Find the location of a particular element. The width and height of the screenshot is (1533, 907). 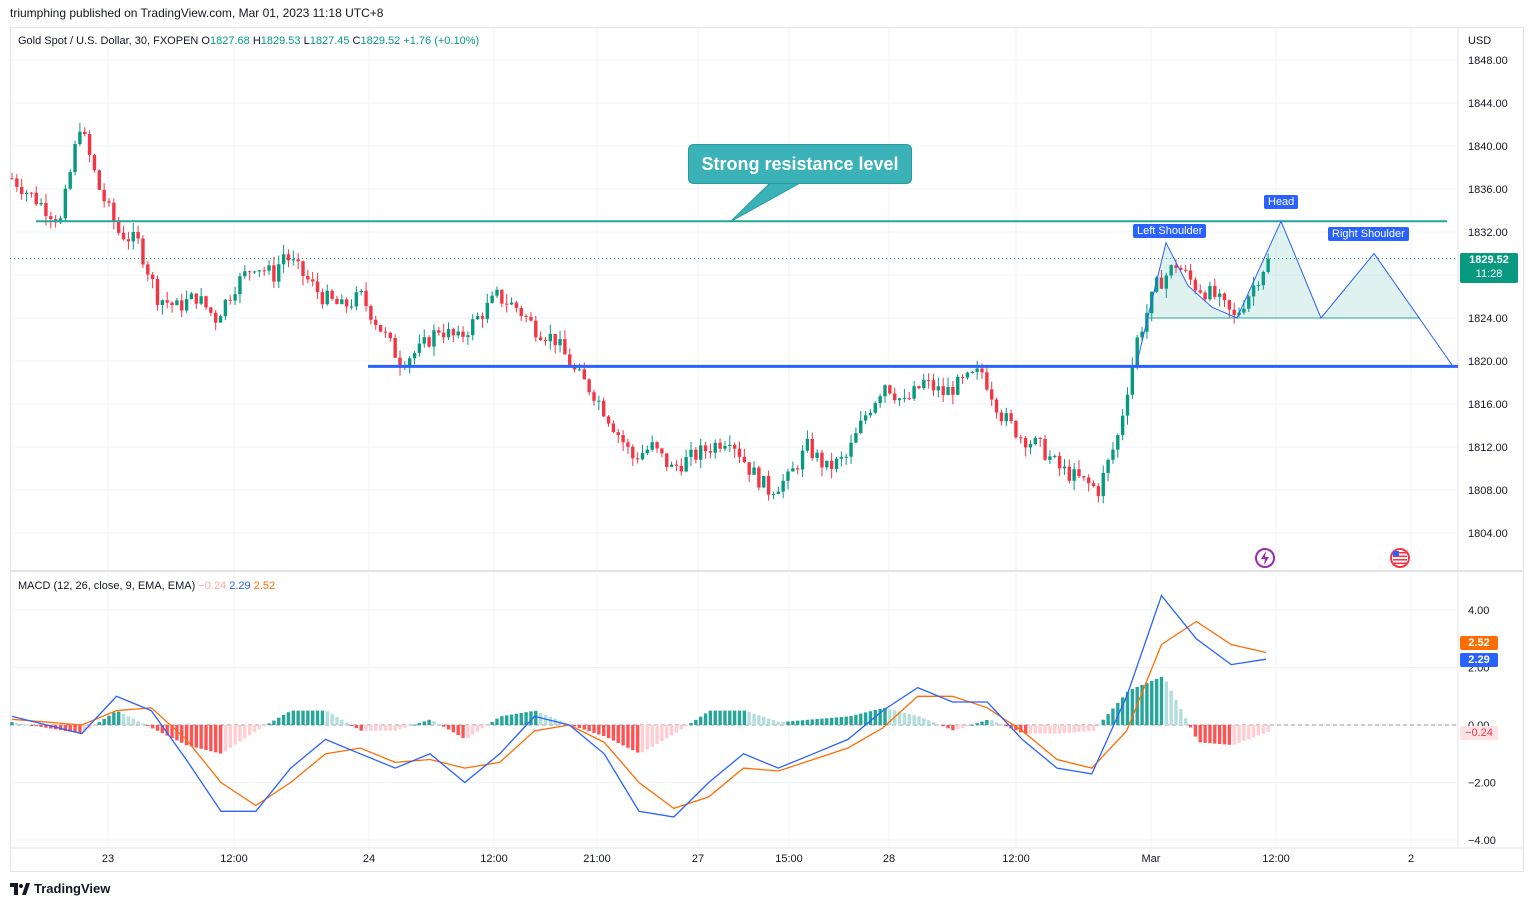

symbol-name: Gold Spot / U.S. Dollar, 30, FXOPEN is located at coordinates (108, 41).